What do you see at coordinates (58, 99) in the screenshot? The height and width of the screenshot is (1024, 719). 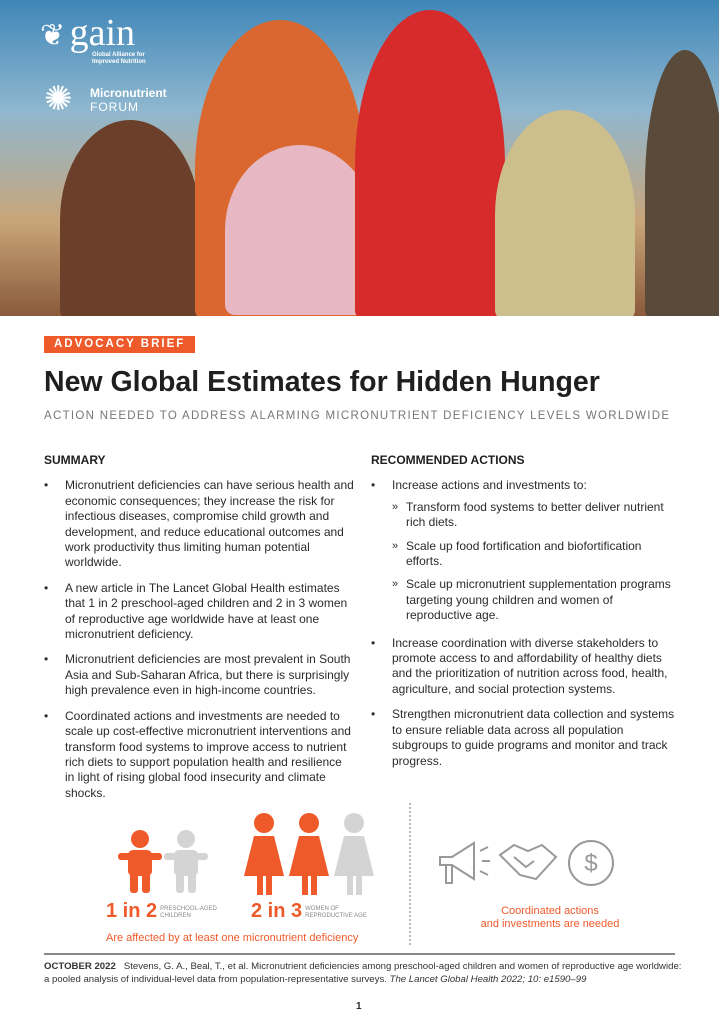 I see `globe-wheel-icon: ✺` at bounding box center [58, 99].